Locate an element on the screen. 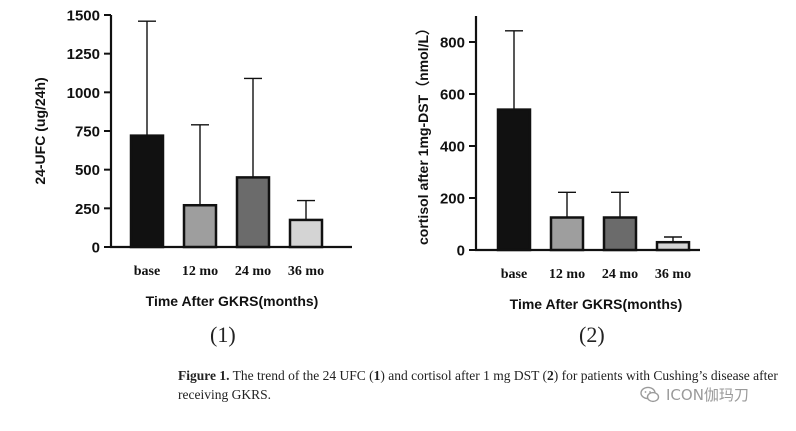 The width and height of the screenshot is (796, 431). watermark-text: ICON伽玛刀 is located at coordinates (707, 395).